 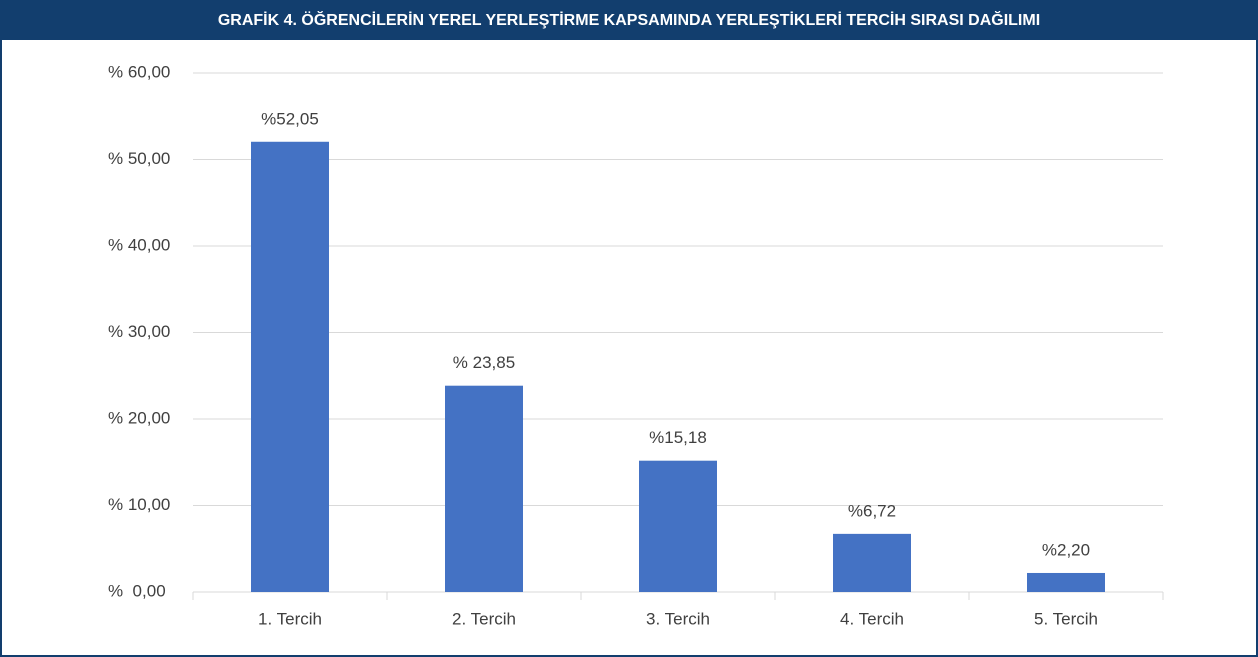 What do you see at coordinates (290, 618) in the screenshot?
I see `x-tick-label: 1. Tercih` at bounding box center [290, 618].